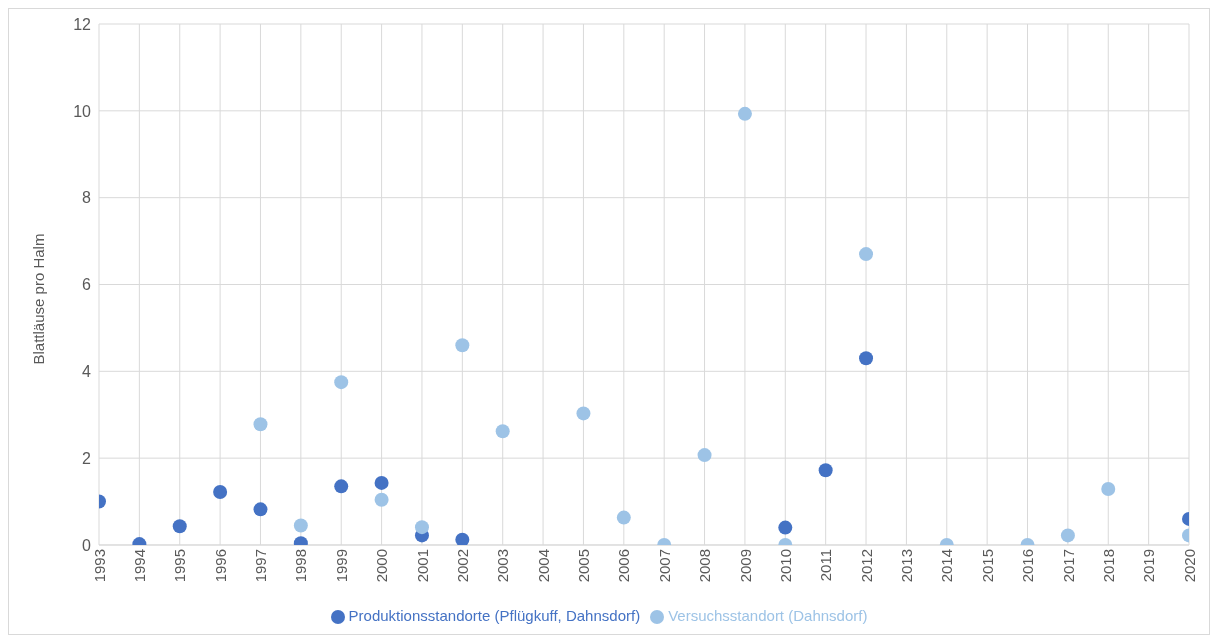 Image resolution: width=1214 pixels, height=644 pixels. What do you see at coordinates (87, 458) in the screenshot?
I see `y-tick-label: 2` at bounding box center [87, 458].